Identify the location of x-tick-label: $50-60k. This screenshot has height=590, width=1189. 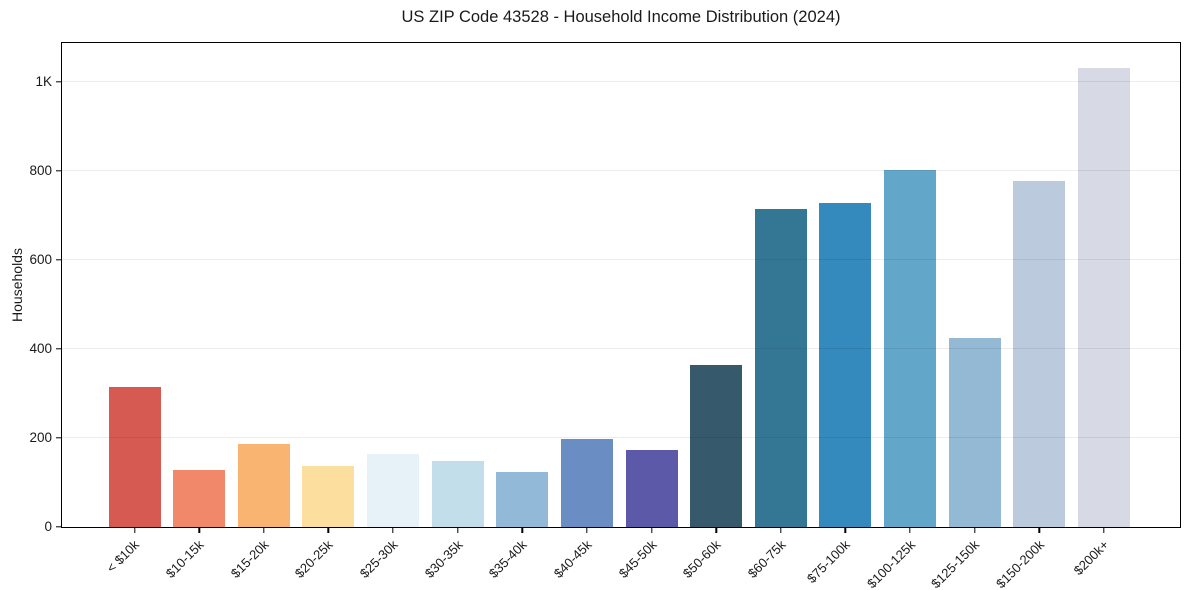
(701, 559).